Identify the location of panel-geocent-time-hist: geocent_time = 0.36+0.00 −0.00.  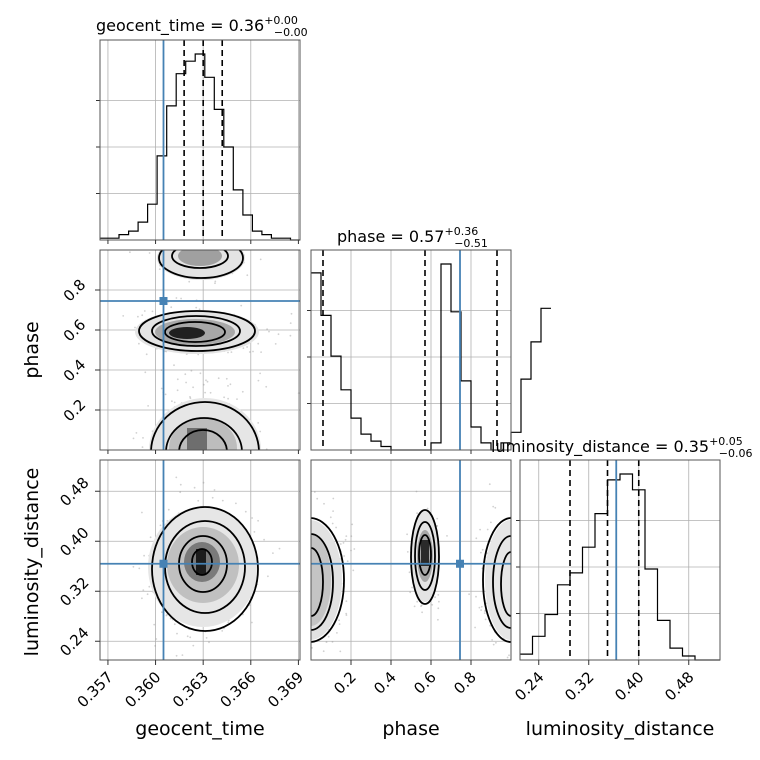
(202, 127).